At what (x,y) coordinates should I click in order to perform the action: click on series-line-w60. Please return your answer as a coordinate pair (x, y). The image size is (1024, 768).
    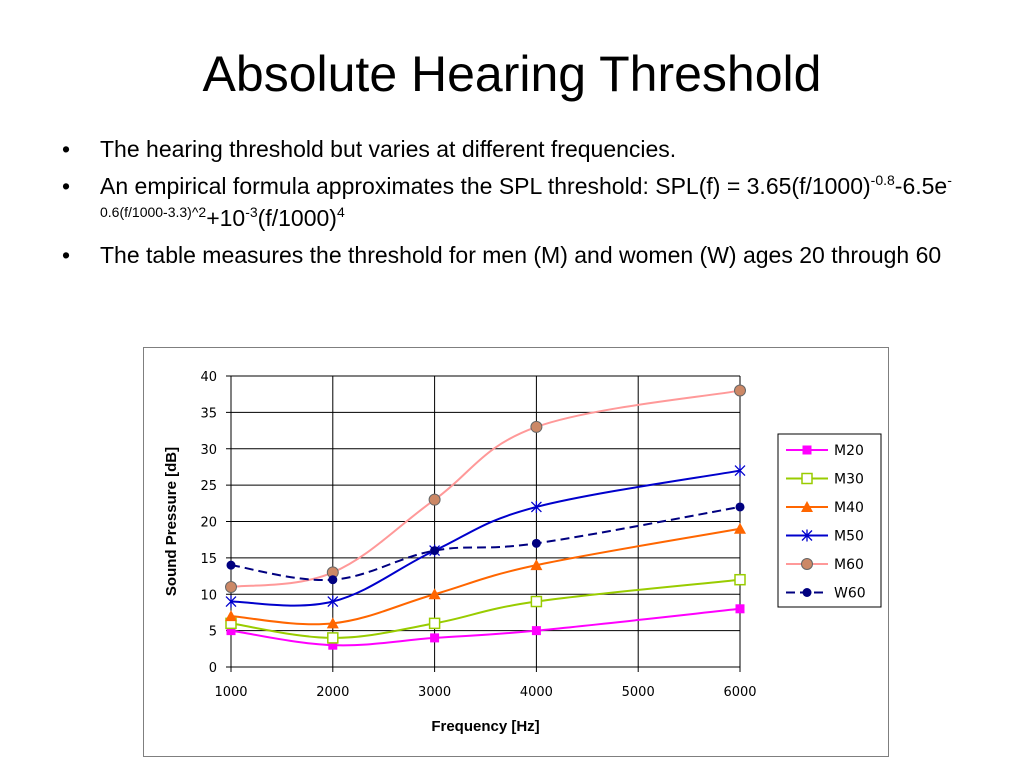
    Looking at the image, I should click on (485, 543).